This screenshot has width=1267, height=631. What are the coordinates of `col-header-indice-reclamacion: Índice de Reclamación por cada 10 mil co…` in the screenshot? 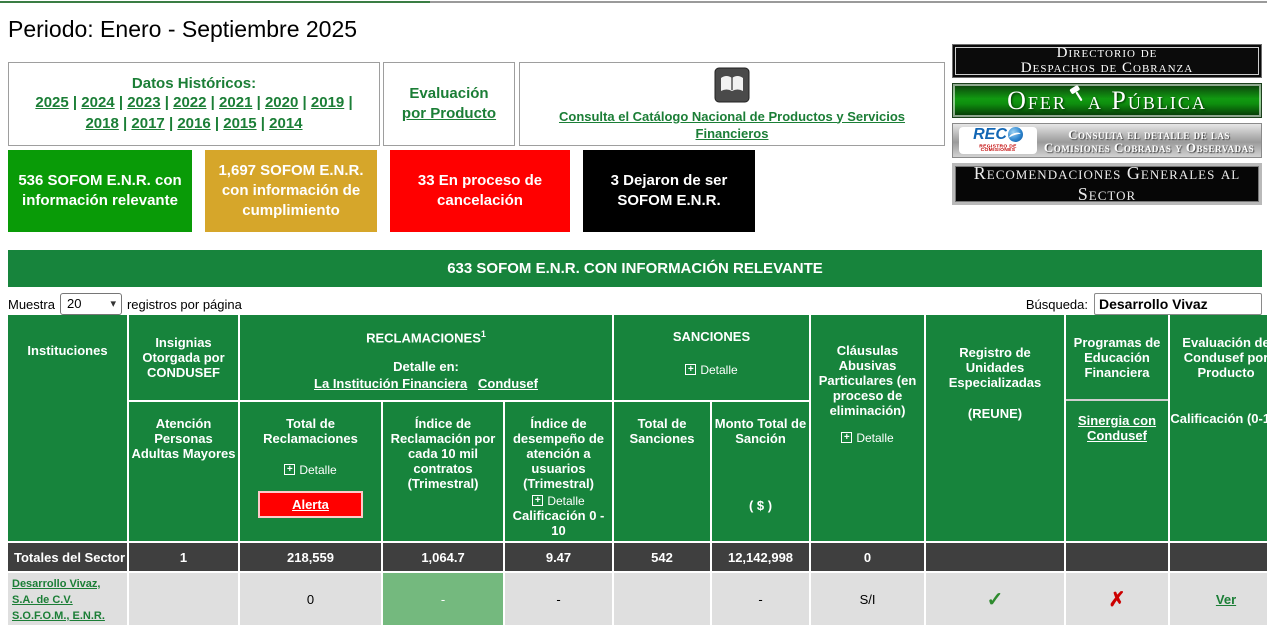 It's located at (443, 471).